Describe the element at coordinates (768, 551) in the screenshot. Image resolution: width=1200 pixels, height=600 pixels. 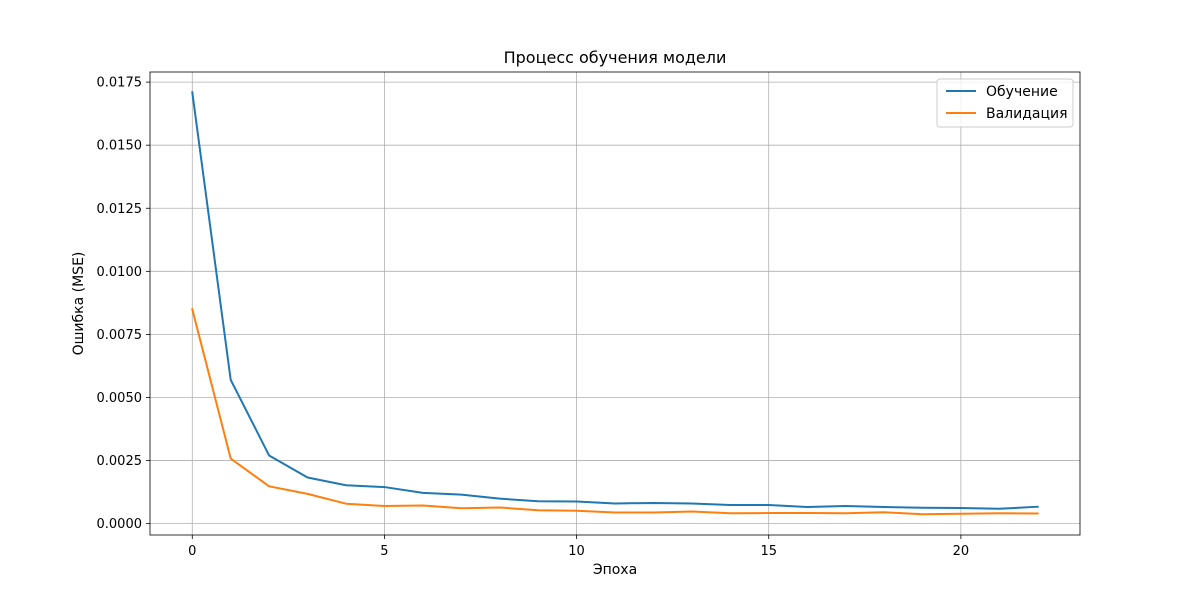
I see `x-tick-label: 15` at that location.